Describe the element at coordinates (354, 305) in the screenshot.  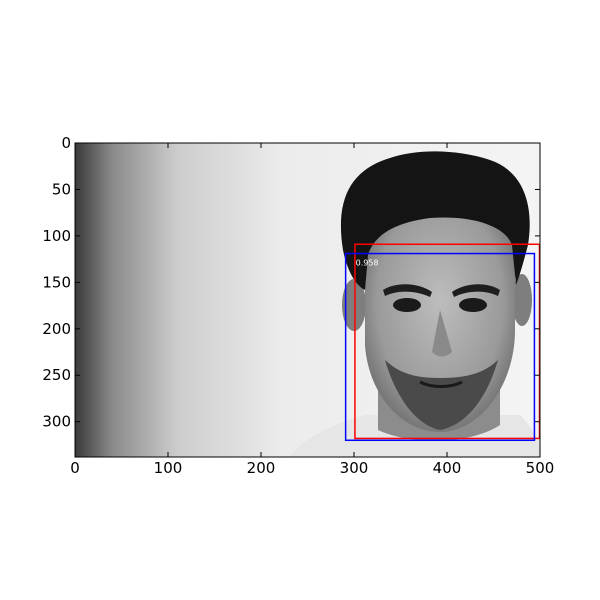
I see `left-ear-shape` at that location.